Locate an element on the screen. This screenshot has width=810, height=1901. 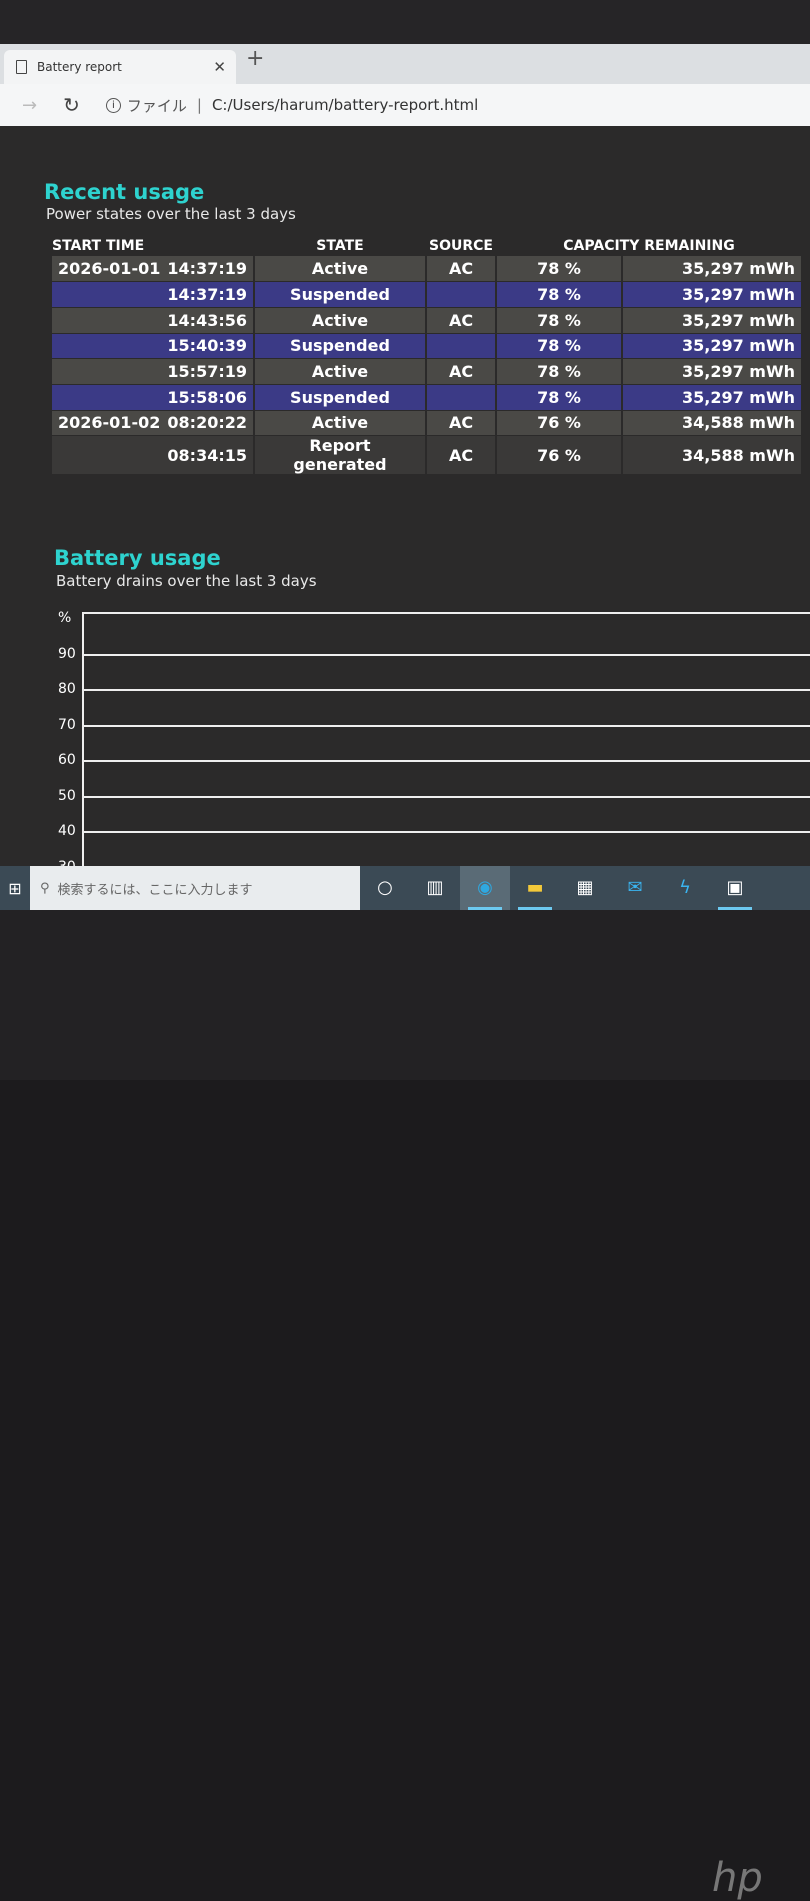
y-tick-label: 80 is located at coordinates (67, 689).